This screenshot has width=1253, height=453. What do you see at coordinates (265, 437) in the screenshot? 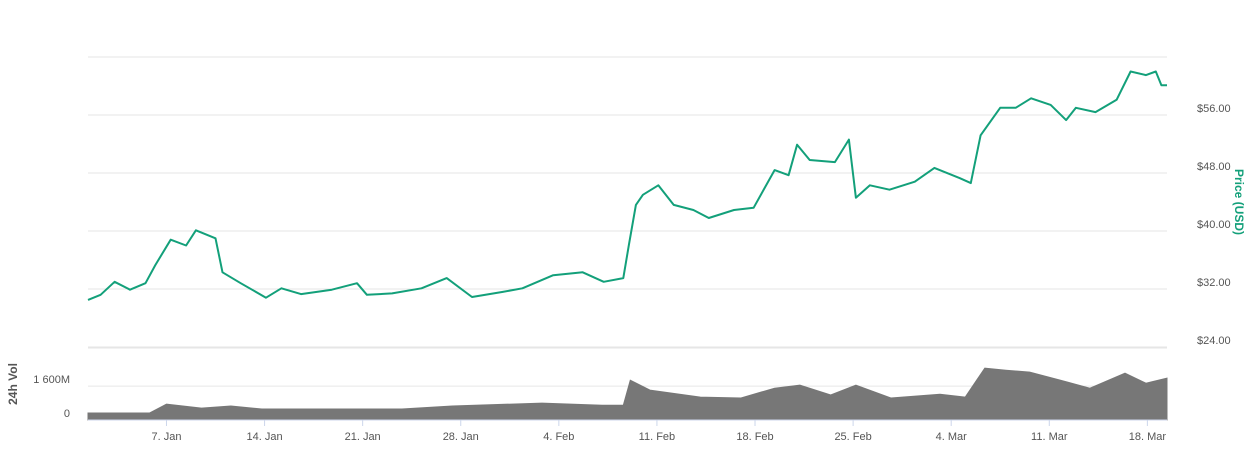
I see `x-tick-label: 14. Jan` at bounding box center [265, 437].